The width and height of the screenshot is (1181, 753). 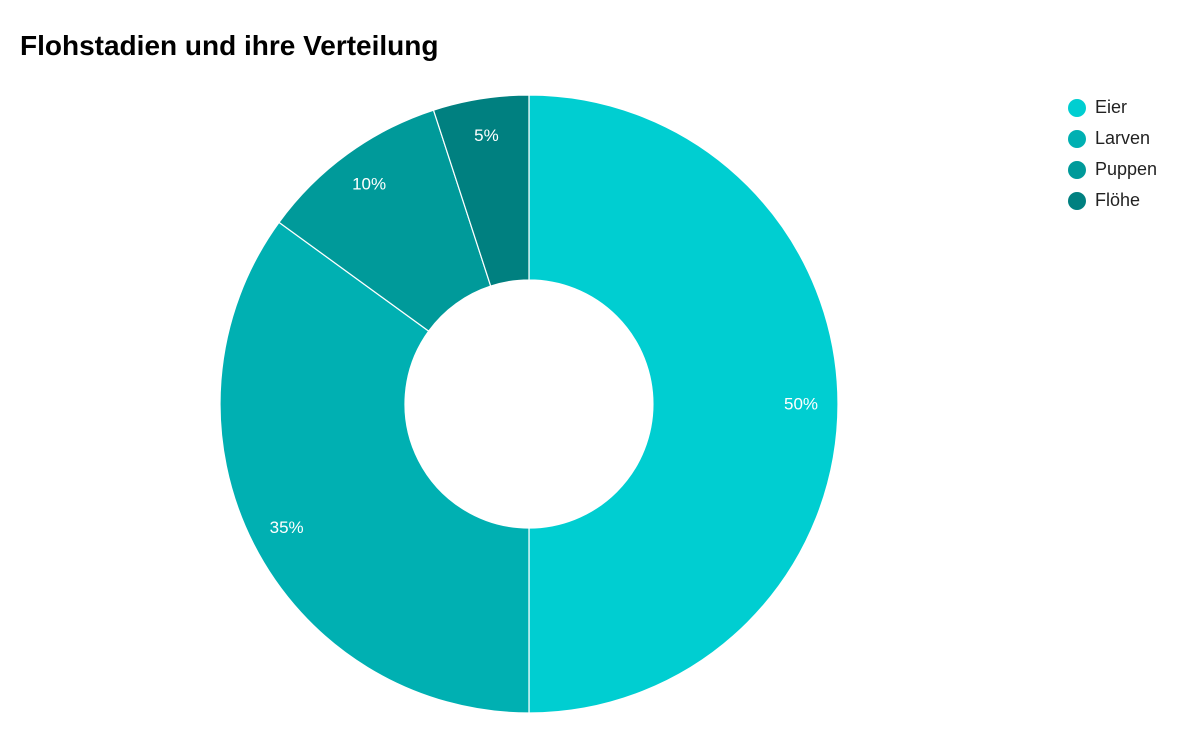 I want to click on legend-item-larven: Larven, so click(x=1112, y=138).